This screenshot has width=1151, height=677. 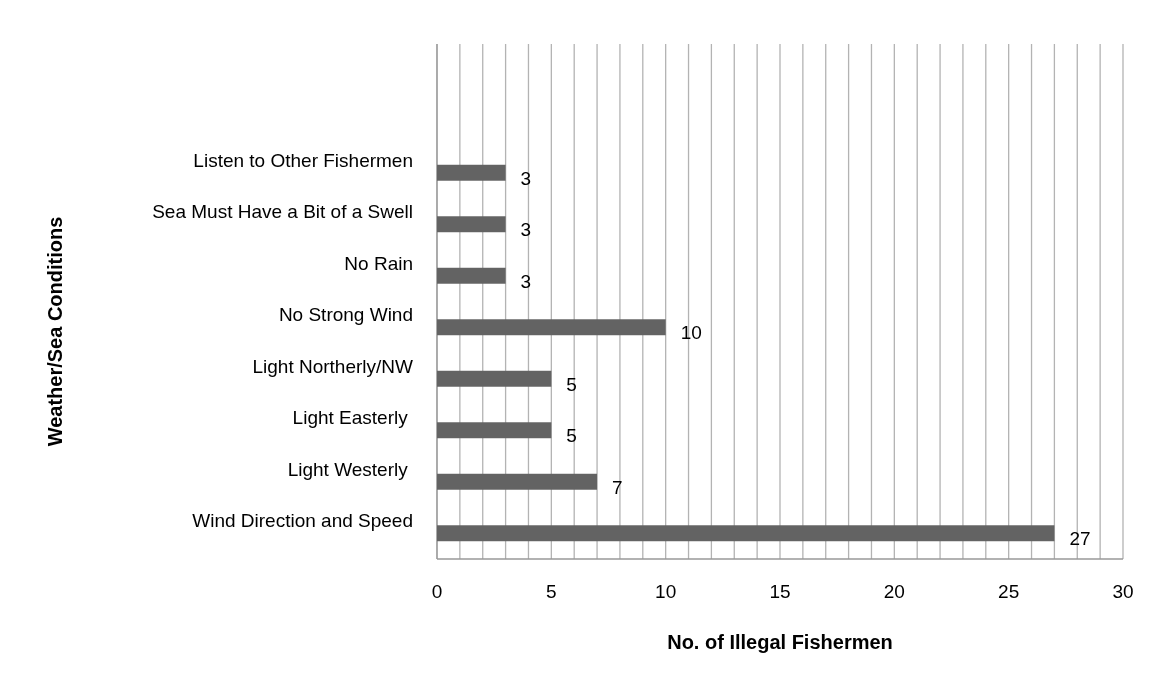 I want to click on data-label: 7, so click(x=617, y=487).